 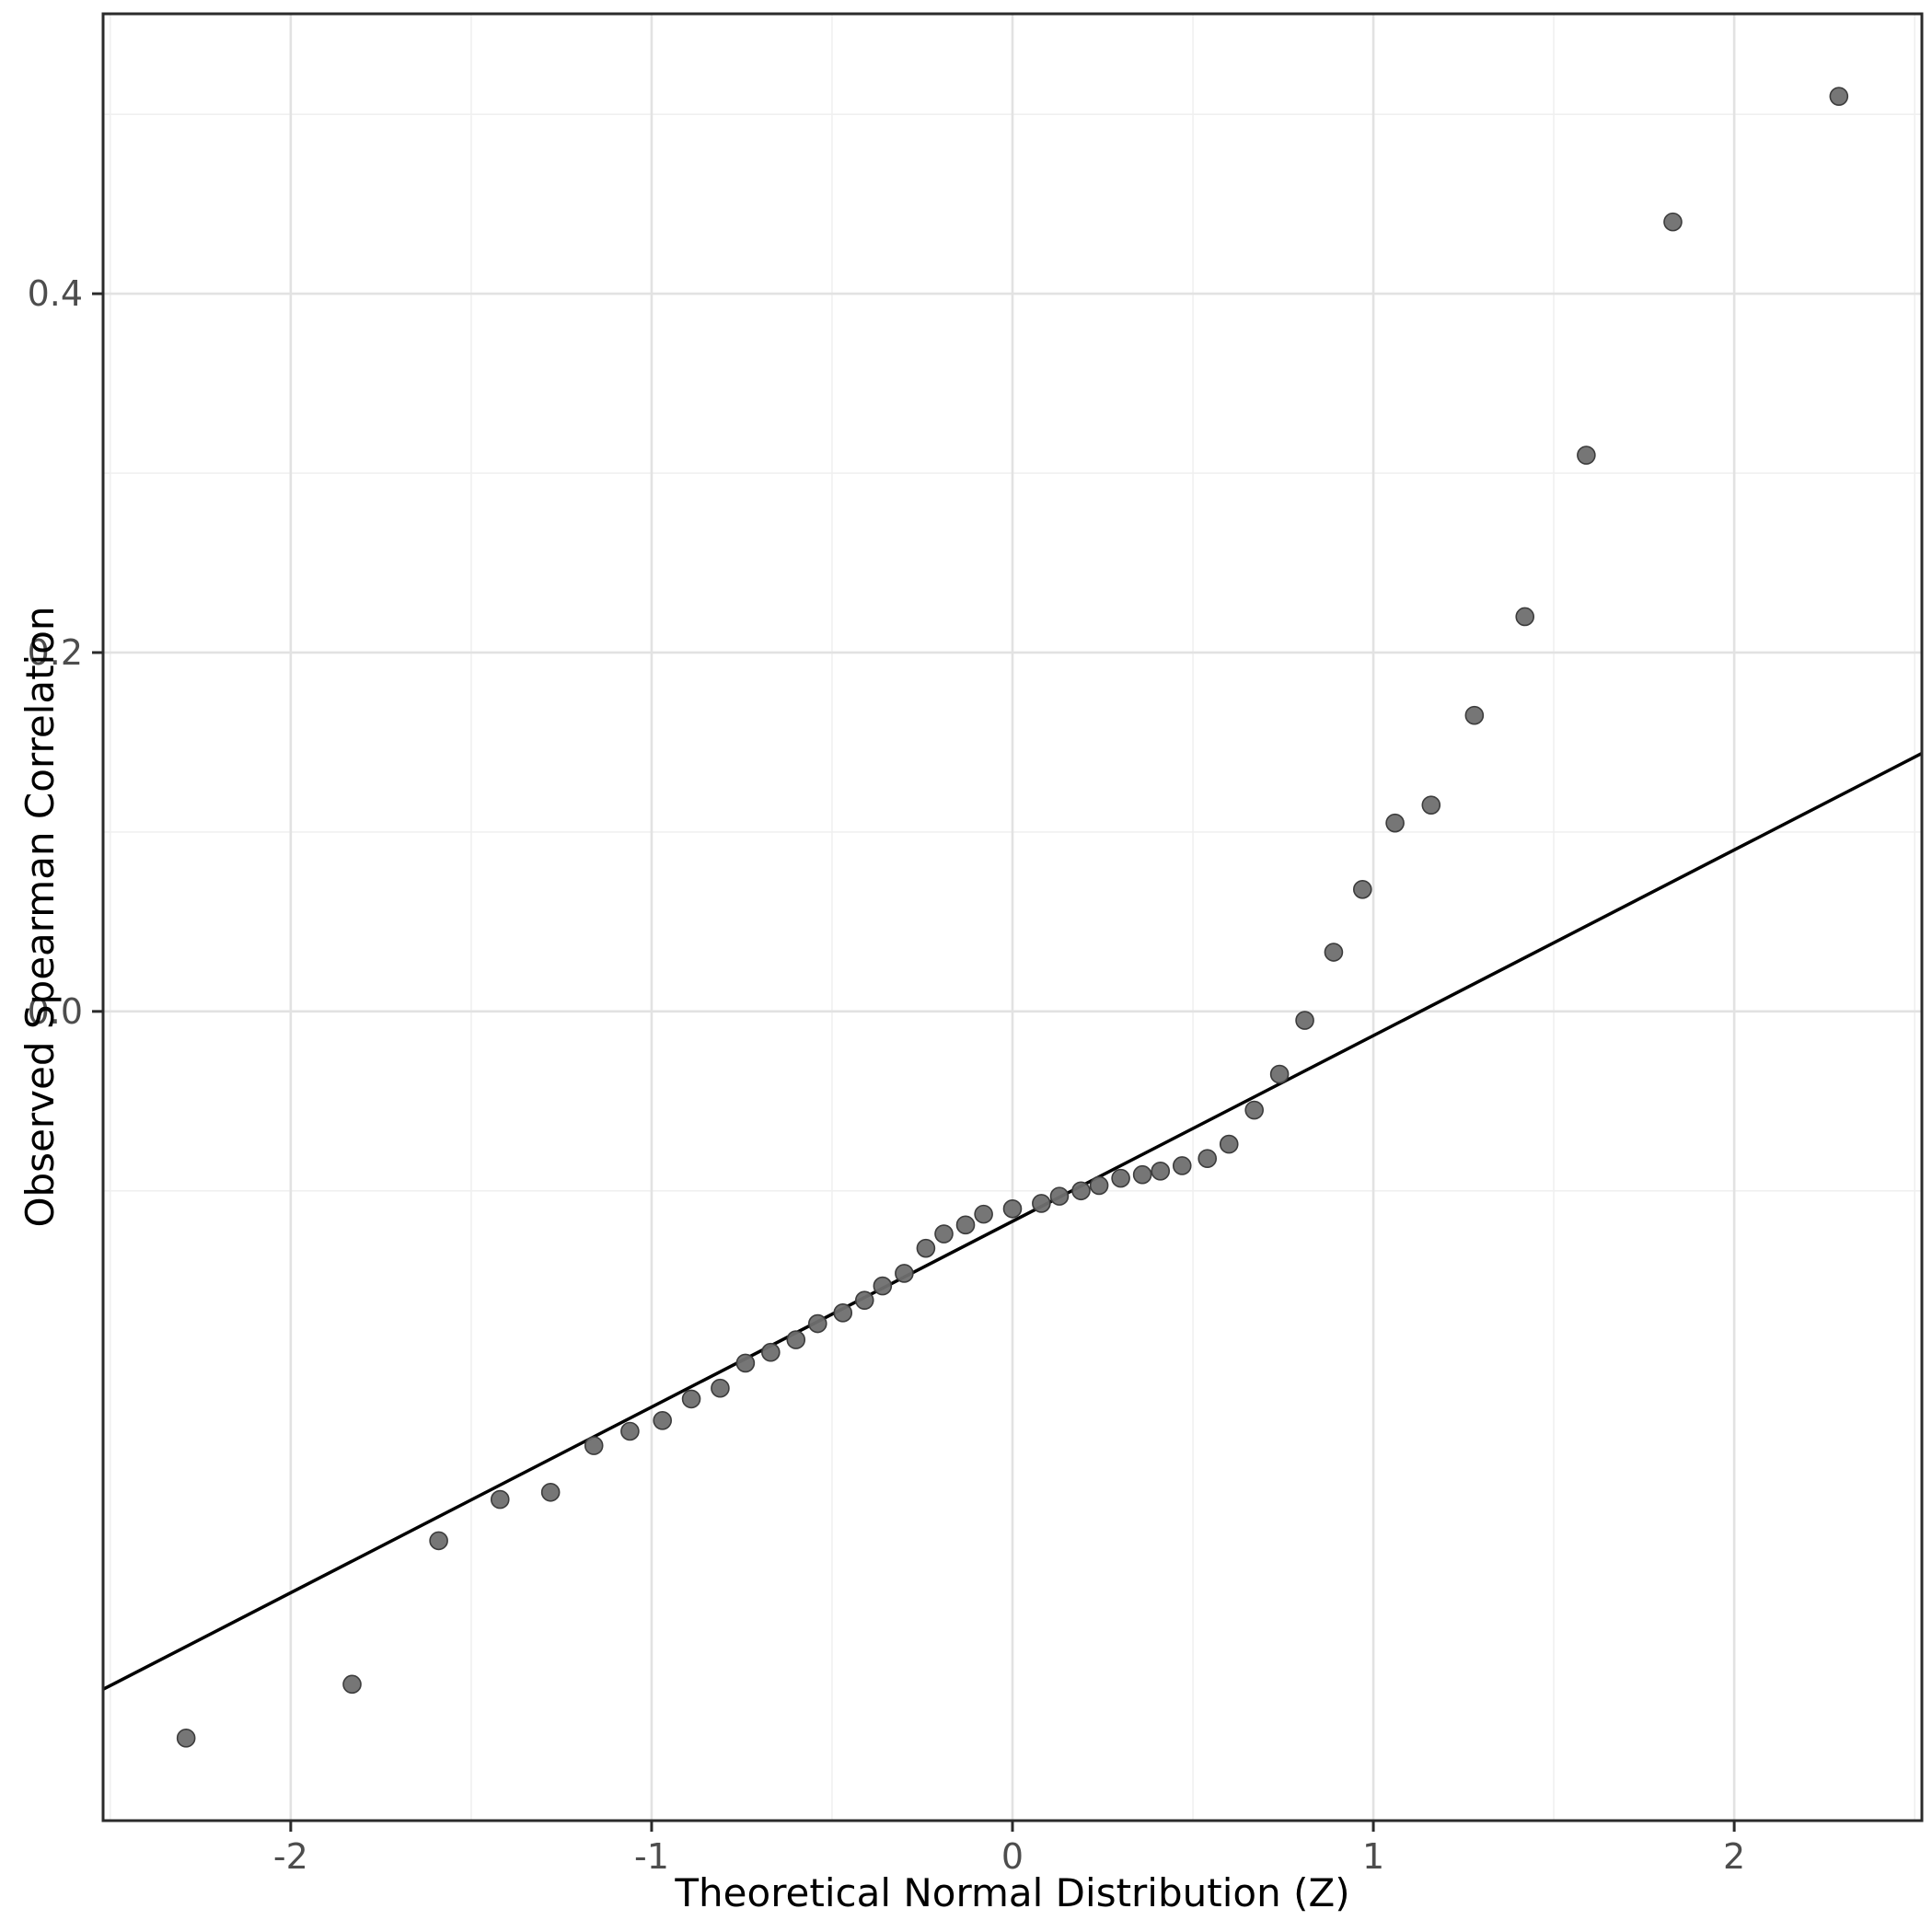 What do you see at coordinates (1734, 1857) in the screenshot?
I see `x-tick-label: 2` at bounding box center [1734, 1857].